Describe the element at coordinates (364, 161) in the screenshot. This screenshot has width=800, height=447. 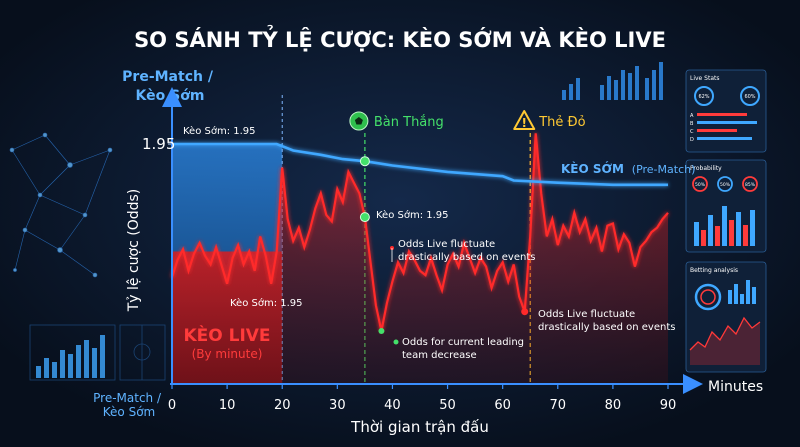
I see `goal-marker-pre` at that location.